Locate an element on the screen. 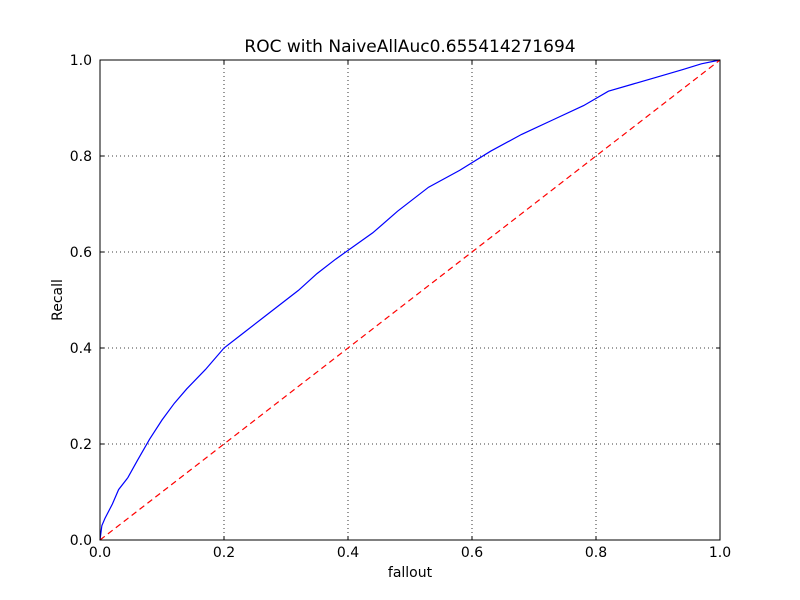  x-tick-label: 0.0 is located at coordinates (100, 553).